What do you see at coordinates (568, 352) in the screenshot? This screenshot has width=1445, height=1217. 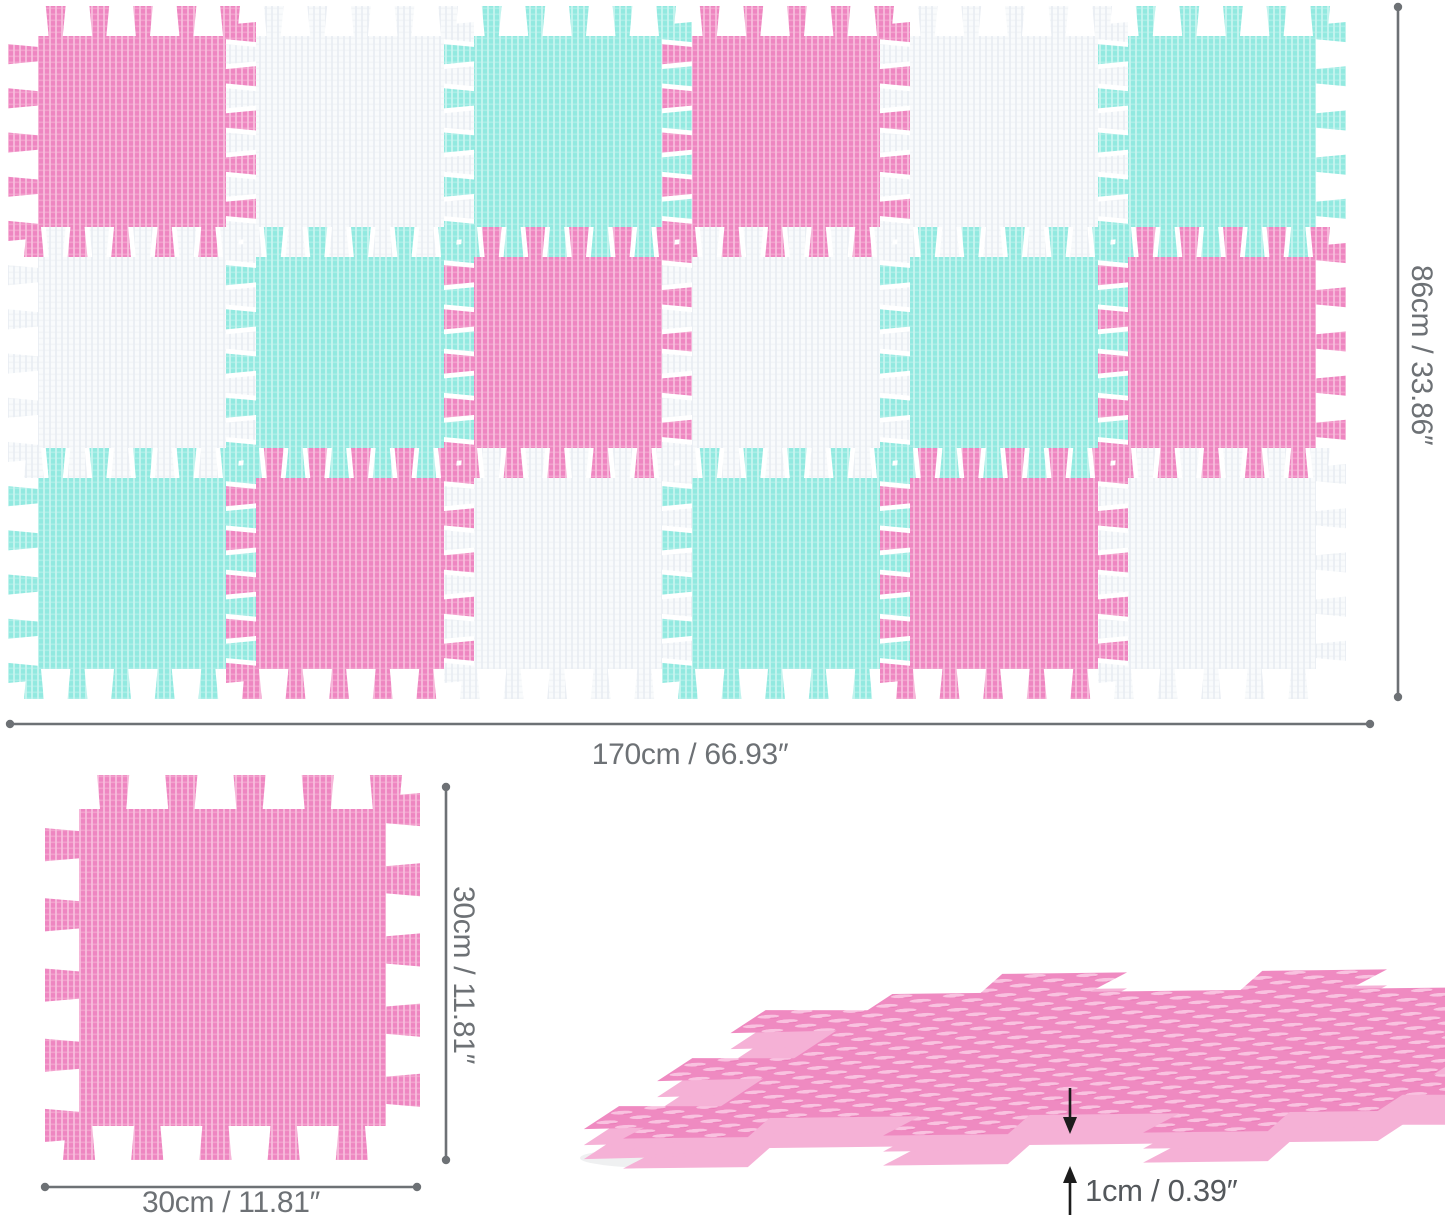 I see `grid-tile-r2-c3` at bounding box center [568, 352].